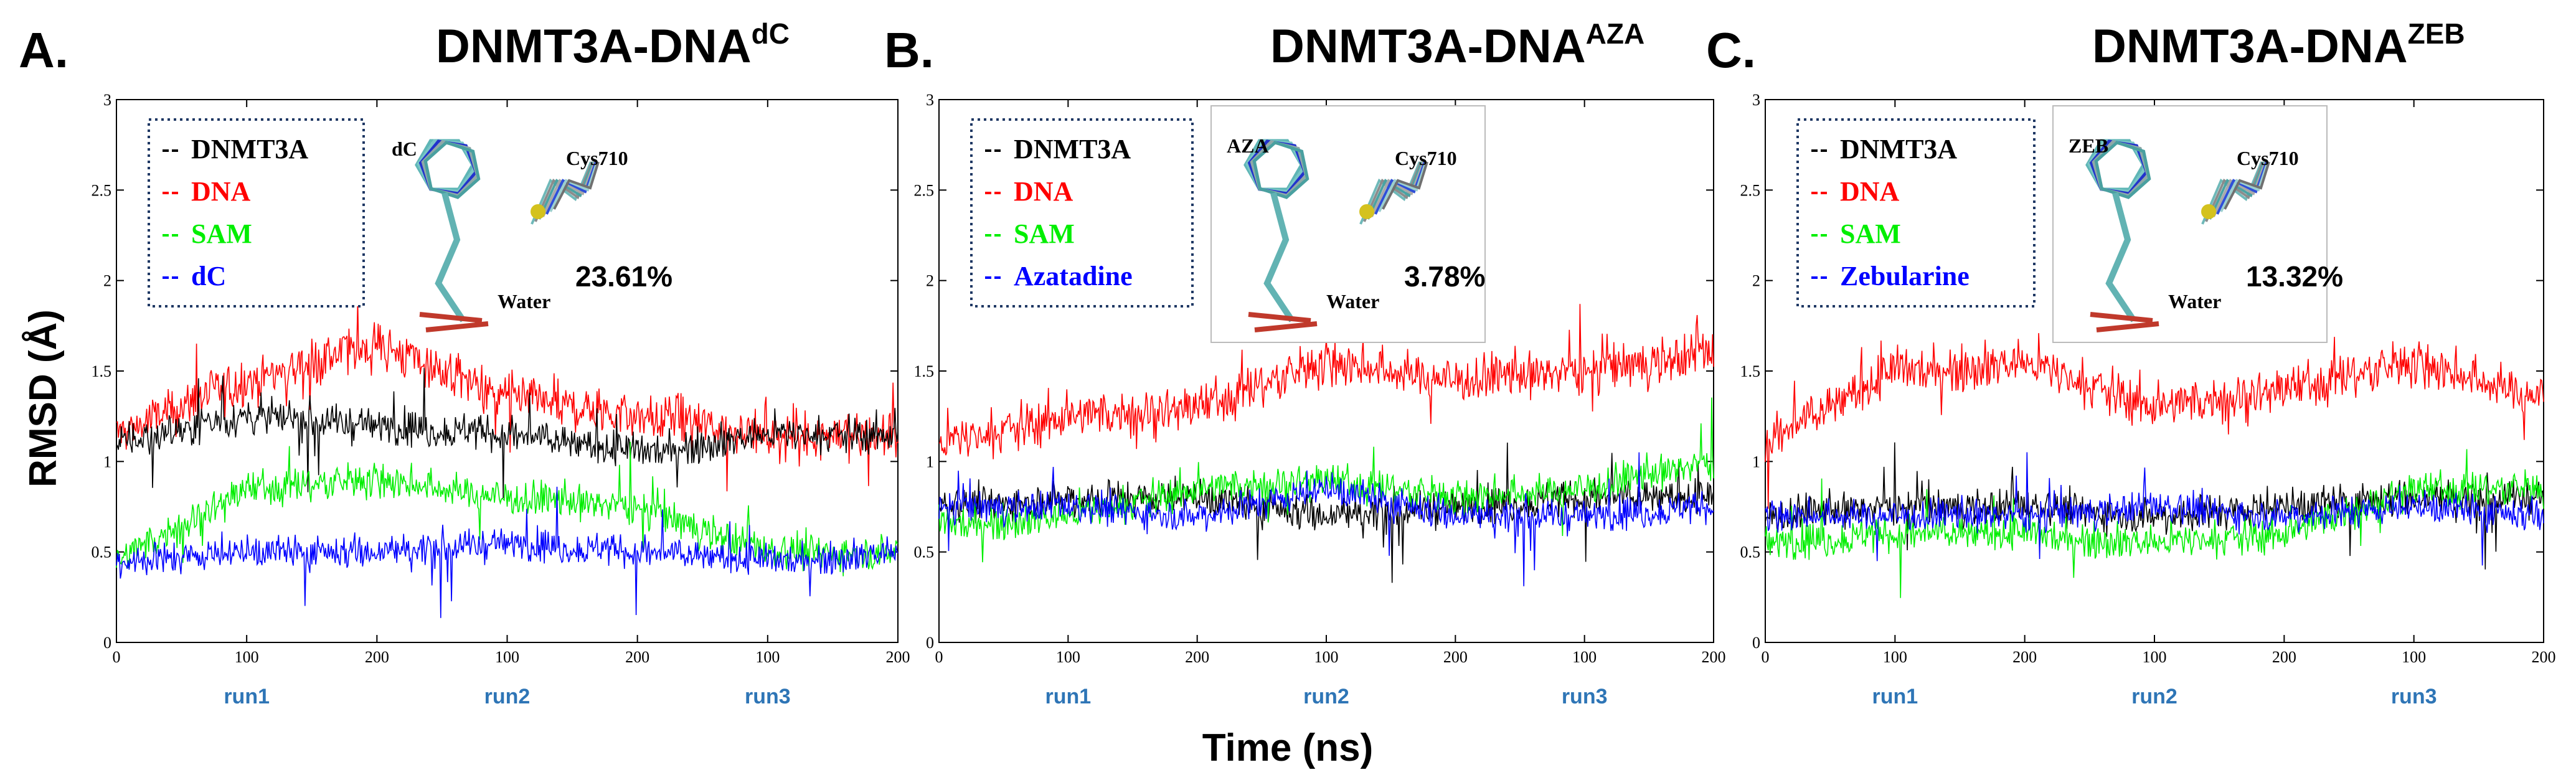  Describe the element at coordinates (1326, 519) in the screenshot. I see `series-line-azatadine` at that location.